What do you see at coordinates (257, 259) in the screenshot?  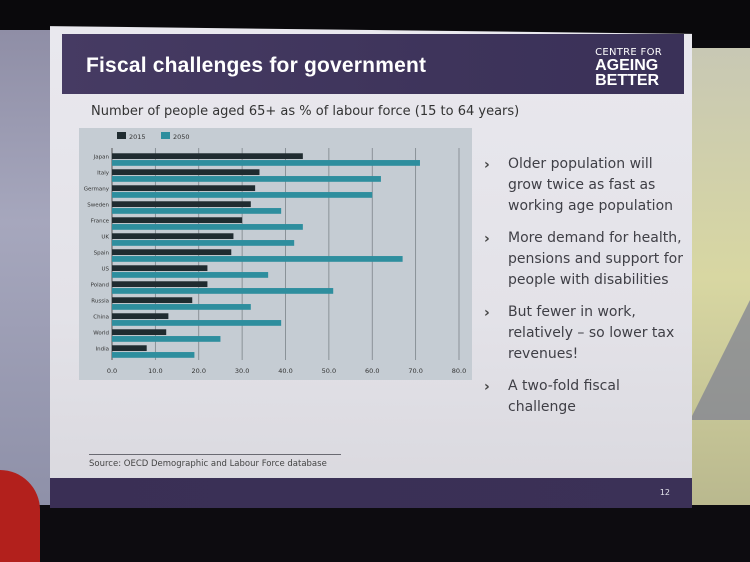 I see `bar-2050-spain` at bounding box center [257, 259].